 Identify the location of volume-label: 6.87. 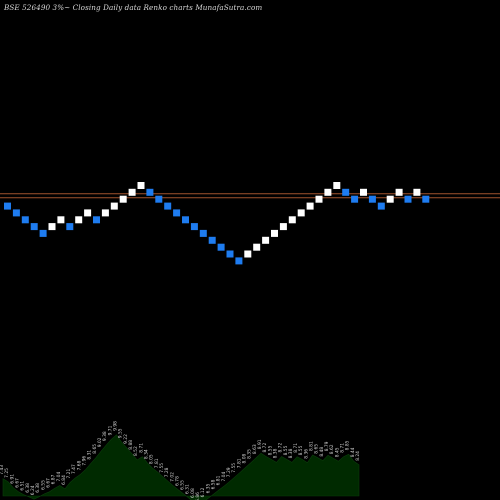
(54, 479).